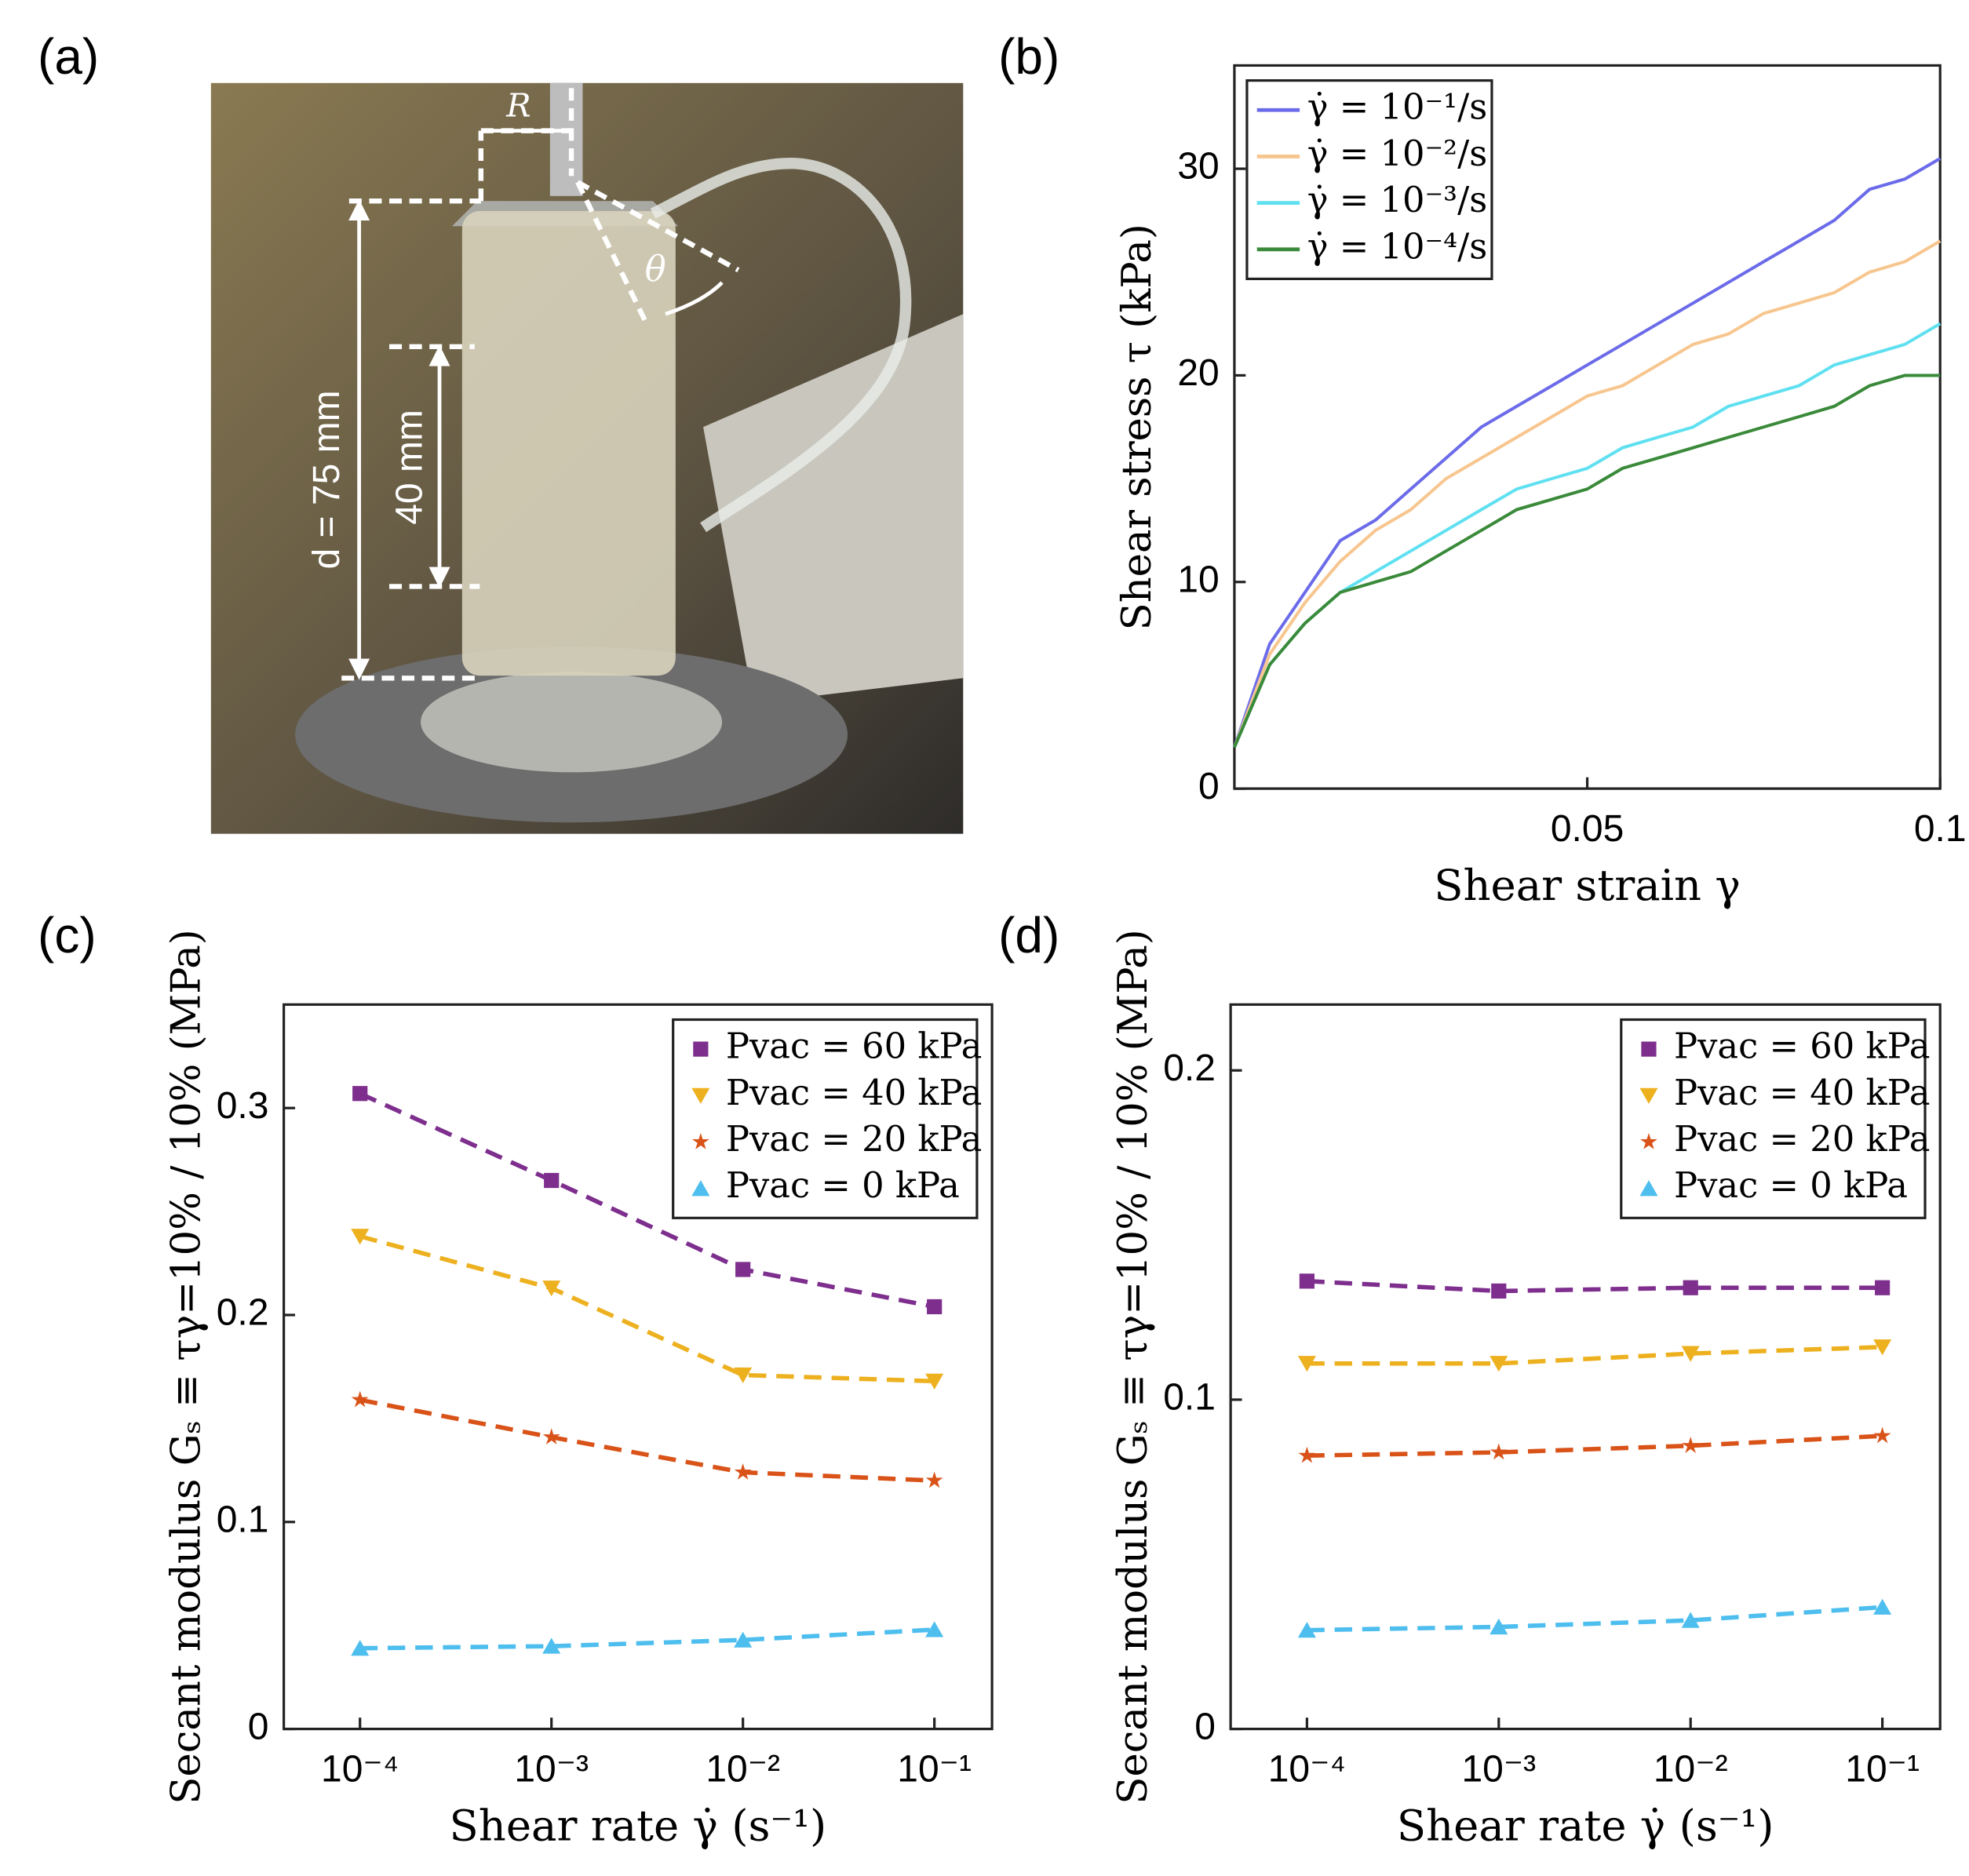 This screenshot has height=1876, width=1969. Describe the element at coordinates (1028, 935) in the screenshot. I see `panel-label: (d)` at that location.